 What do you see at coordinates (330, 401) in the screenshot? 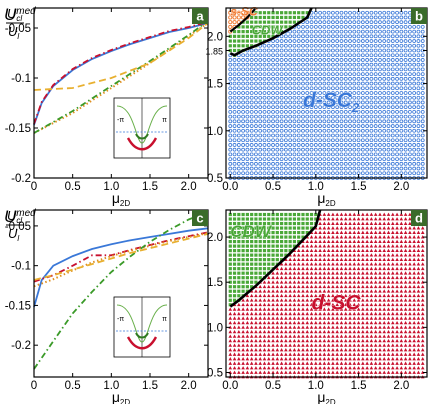
I see `label-part: 2D` at bounding box center [330, 401].